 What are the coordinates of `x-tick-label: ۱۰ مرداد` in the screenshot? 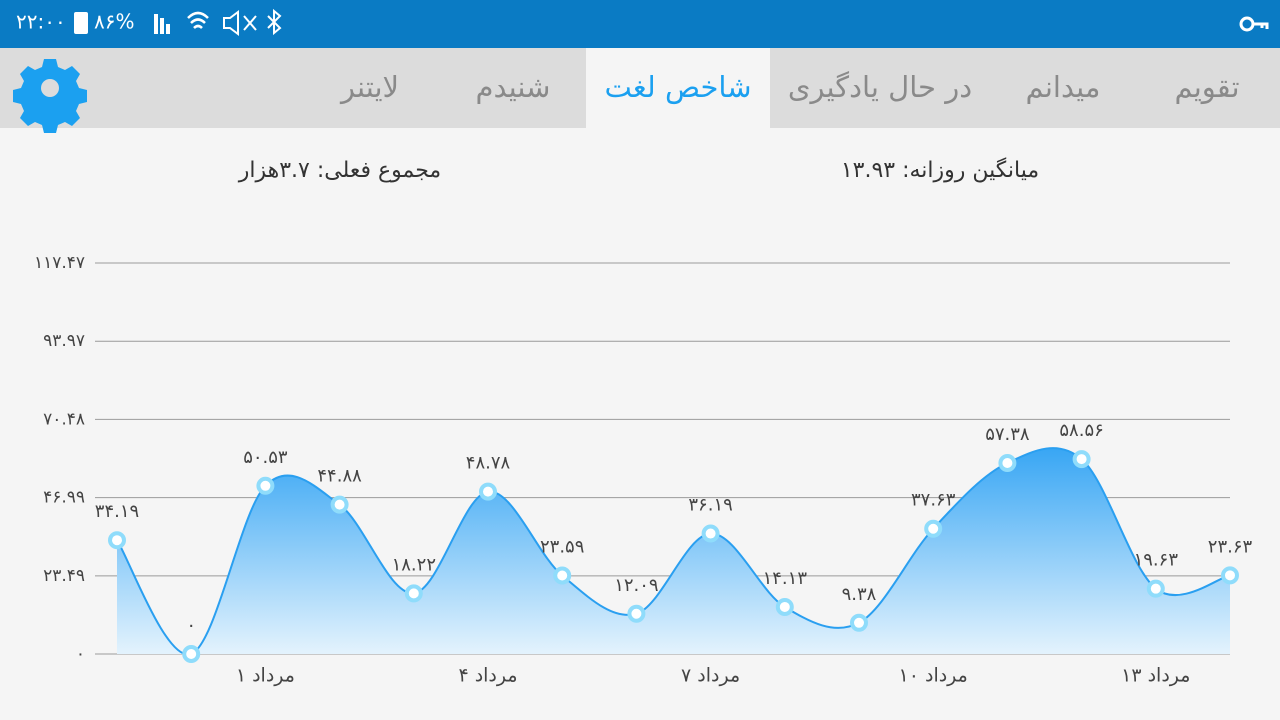 It's located at (933, 676).